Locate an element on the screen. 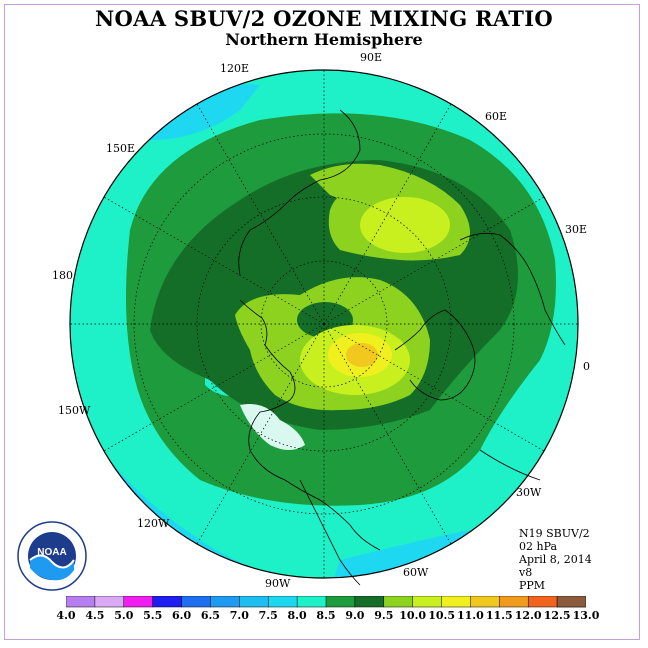 Image resolution: width=648 pixels, height=648 pixels. colorbar-tick-label: 6.0 is located at coordinates (182, 615).